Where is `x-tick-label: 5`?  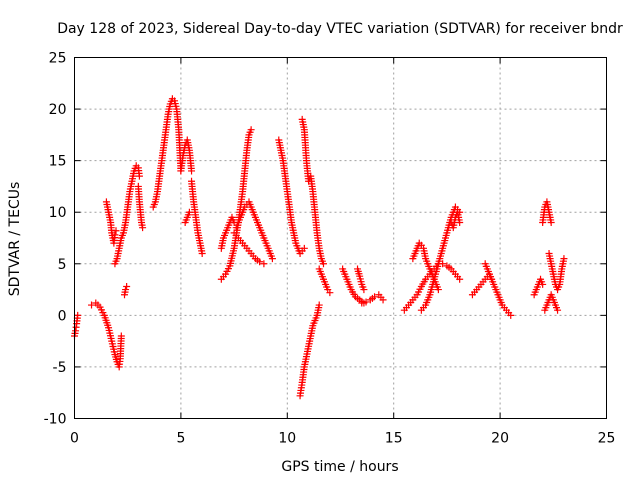
x-tick-label: 5 is located at coordinates (180, 439).